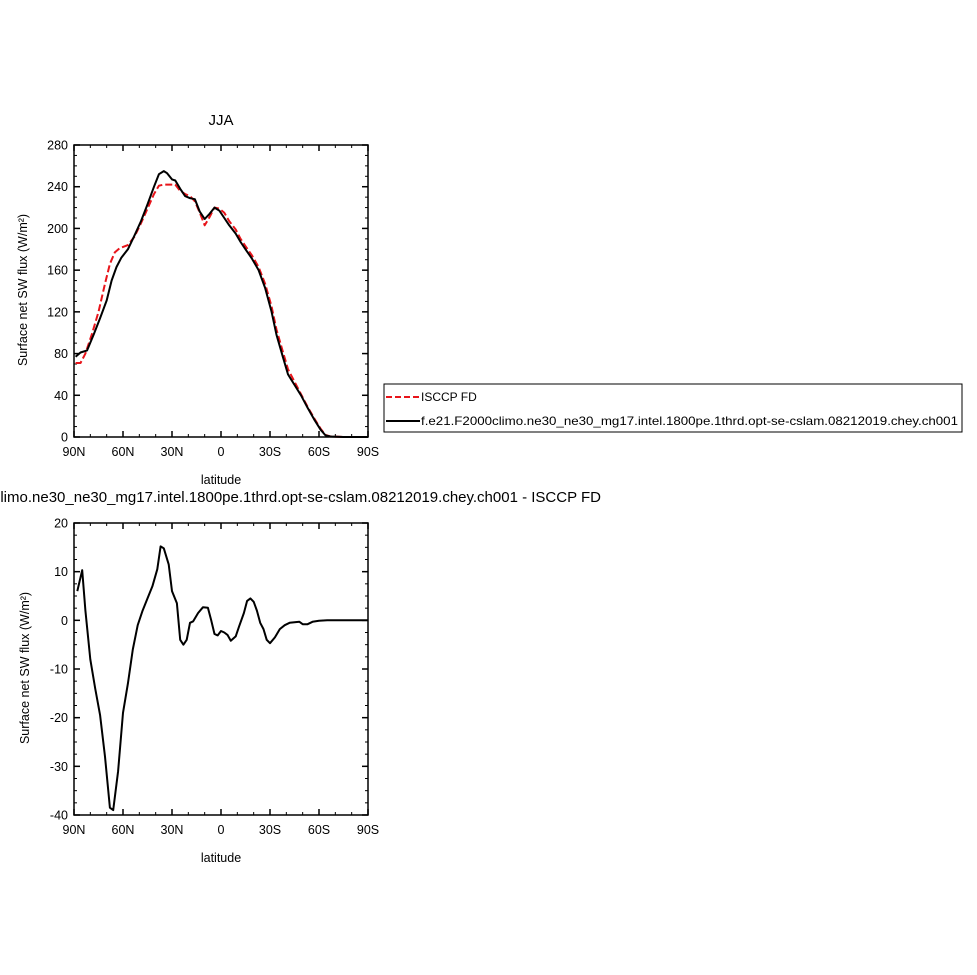 Image resolution: width=977 pixels, height=975 pixels. I want to click on legend-box, so click(673, 408).